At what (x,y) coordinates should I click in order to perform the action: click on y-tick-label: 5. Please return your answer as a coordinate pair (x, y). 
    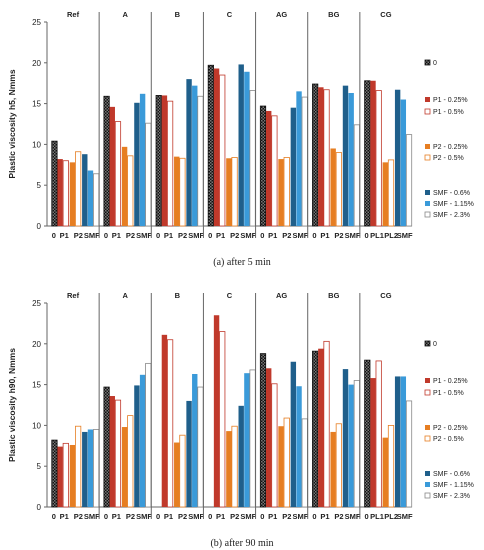
    Looking at the image, I should click on (39, 466).